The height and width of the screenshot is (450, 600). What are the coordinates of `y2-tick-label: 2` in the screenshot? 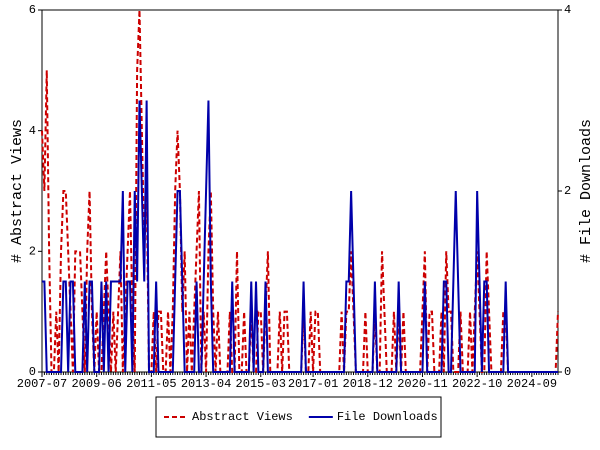 It's located at (567, 191).